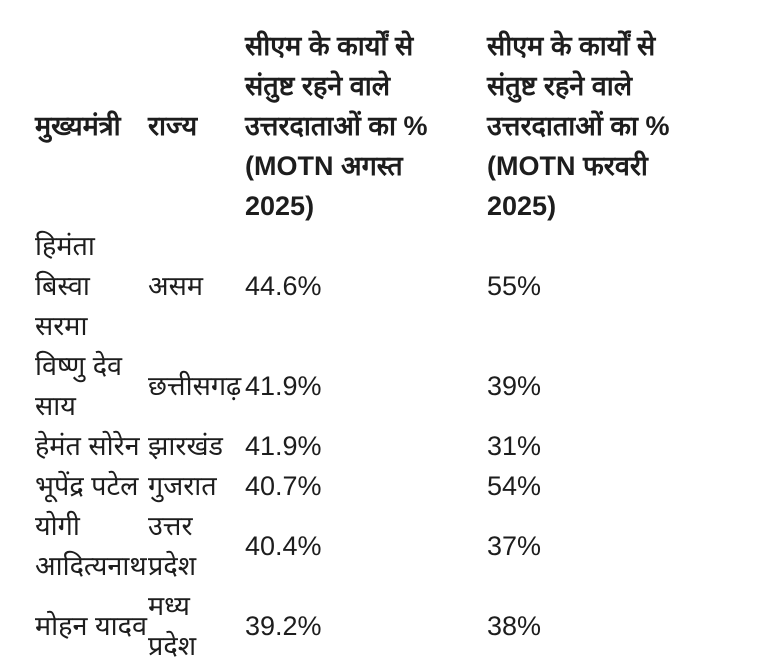 The height and width of the screenshot is (667, 768). What do you see at coordinates (384, 546) in the screenshot?
I see `table-row: योगी आदित्यनाथ उत्तर प्रदेश 40.4% 37%` at bounding box center [384, 546].